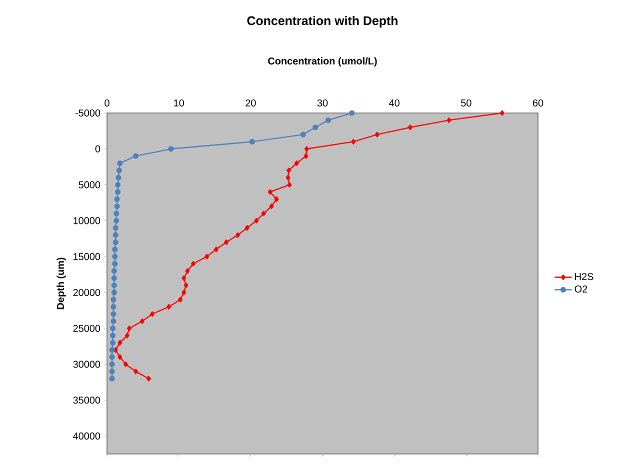  Describe the element at coordinates (86, 328) in the screenshot. I see `y-tick-label: 25000` at that location.